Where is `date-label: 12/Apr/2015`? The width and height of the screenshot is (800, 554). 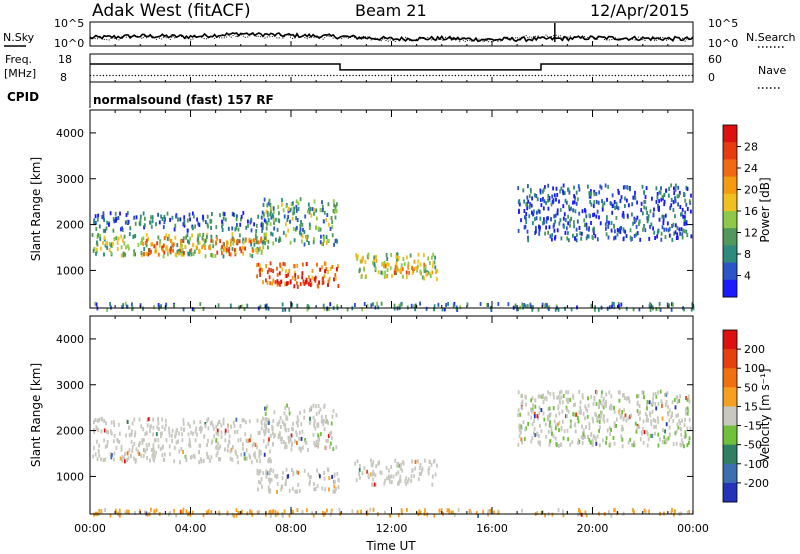
date-label: 12/Apr/2015 is located at coordinates (640, 10).